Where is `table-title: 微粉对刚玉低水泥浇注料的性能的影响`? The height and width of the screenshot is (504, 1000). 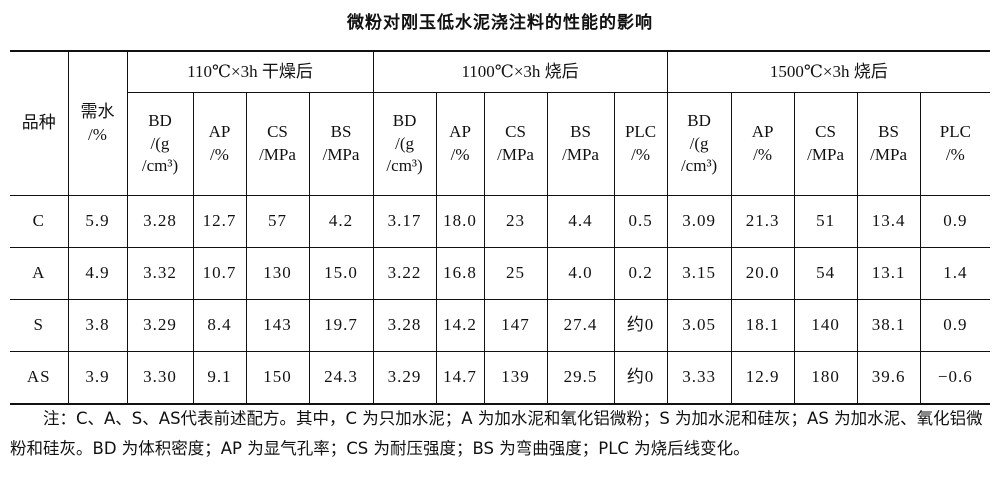 table-title: 微粉对刚玉低水泥浇注料的性能的影响 is located at coordinates (500, 23).